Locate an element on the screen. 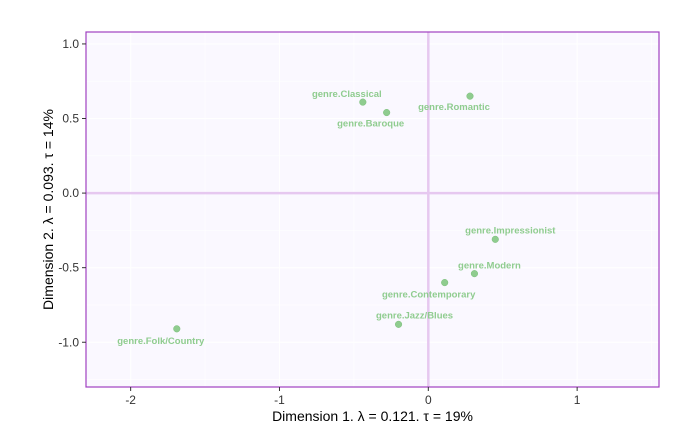  y-tick-label: 1.0 is located at coordinates (70, 44).